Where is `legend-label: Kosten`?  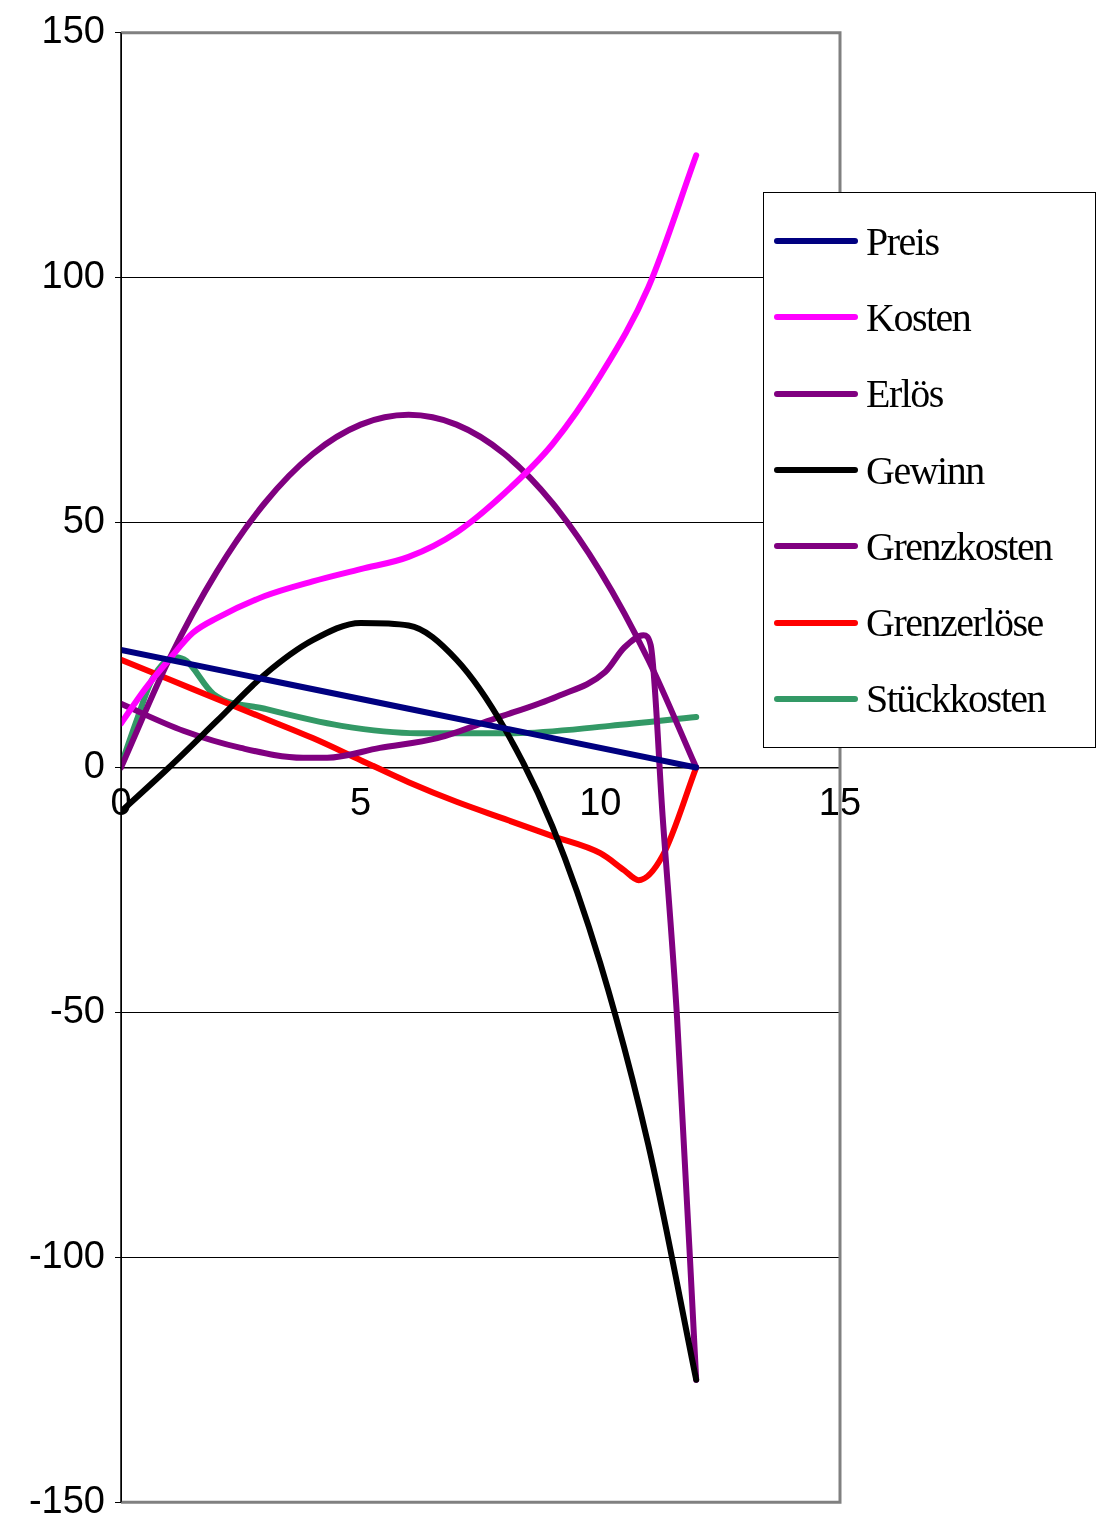
legend-label: Kosten is located at coordinates (918, 317).